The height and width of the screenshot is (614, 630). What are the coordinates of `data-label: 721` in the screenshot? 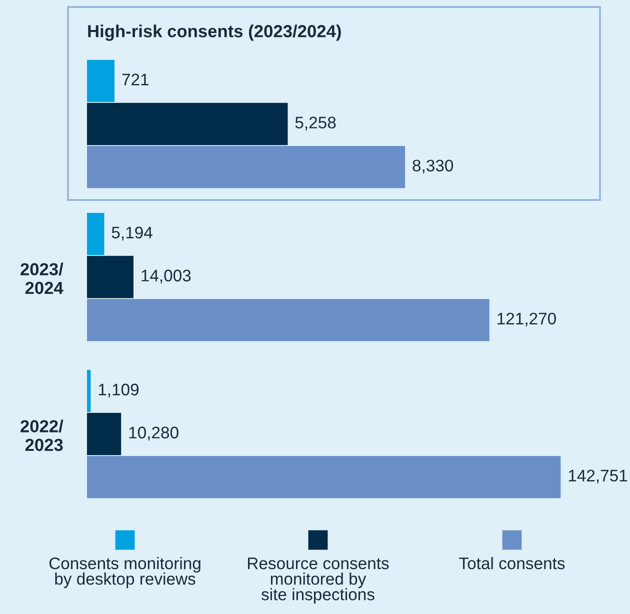 It's located at (135, 80).